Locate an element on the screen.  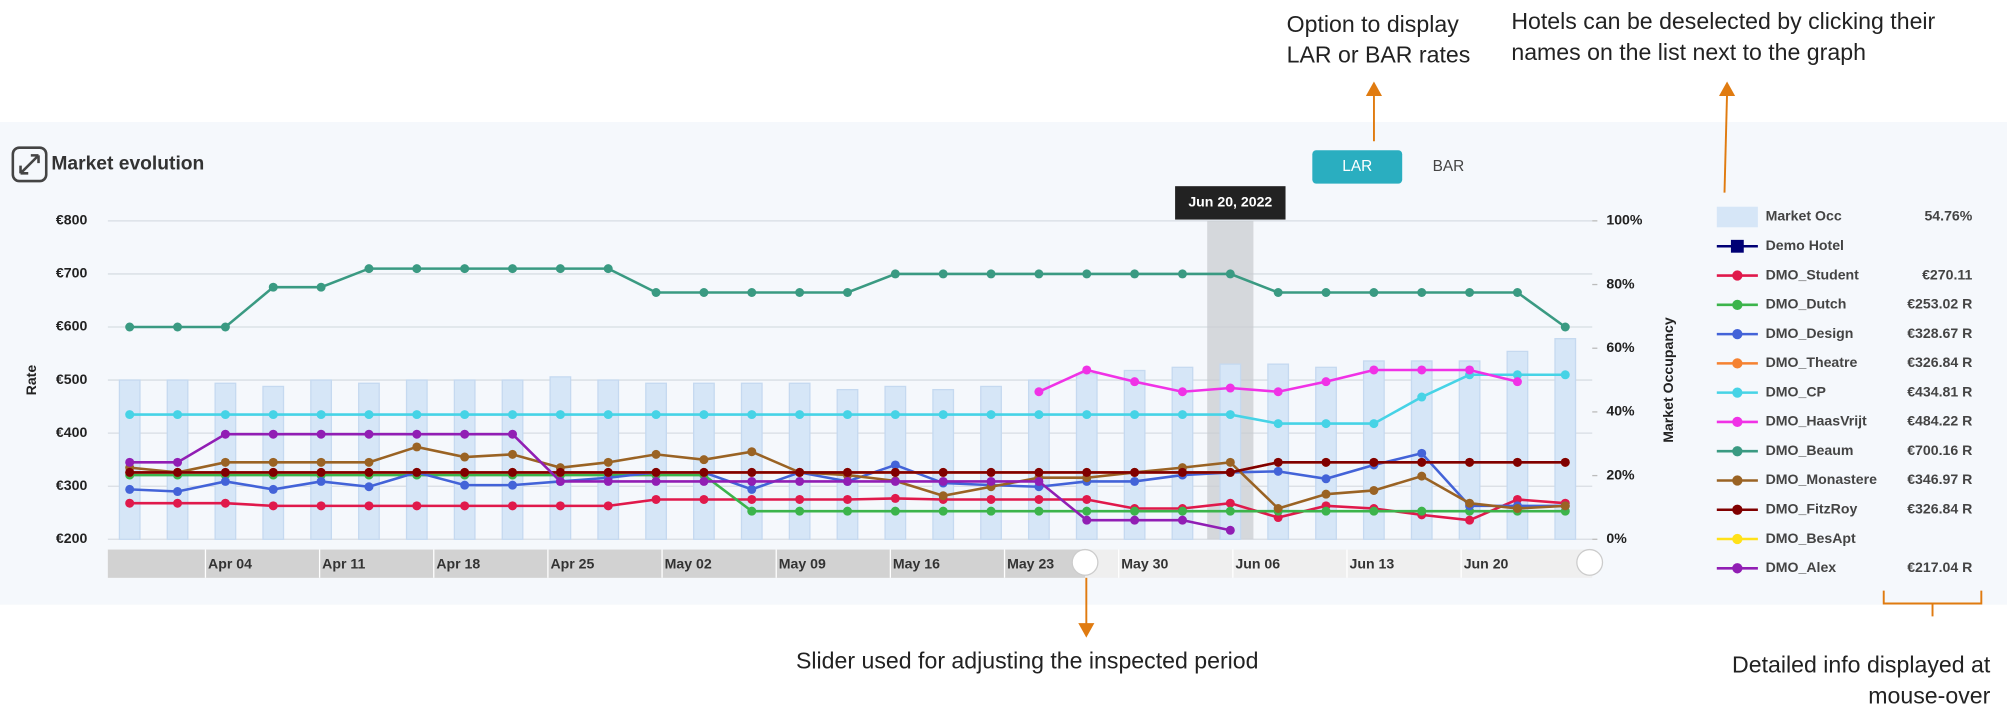
legend-entry: DMO_Design is located at coordinates (1810, 333).